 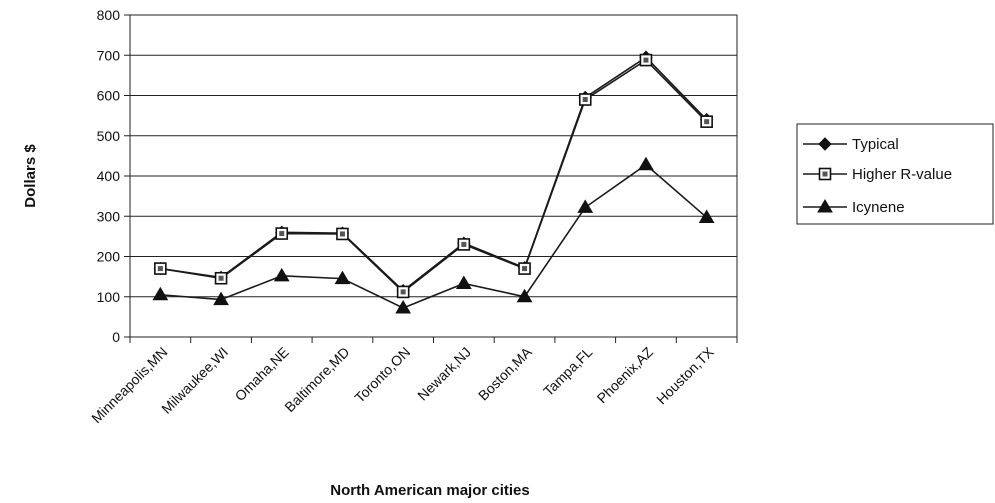 What do you see at coordinates (316, 379) in the screenshot?
I see `x-tick-label: Baltimore,MD` at bounding box center [316, 379].